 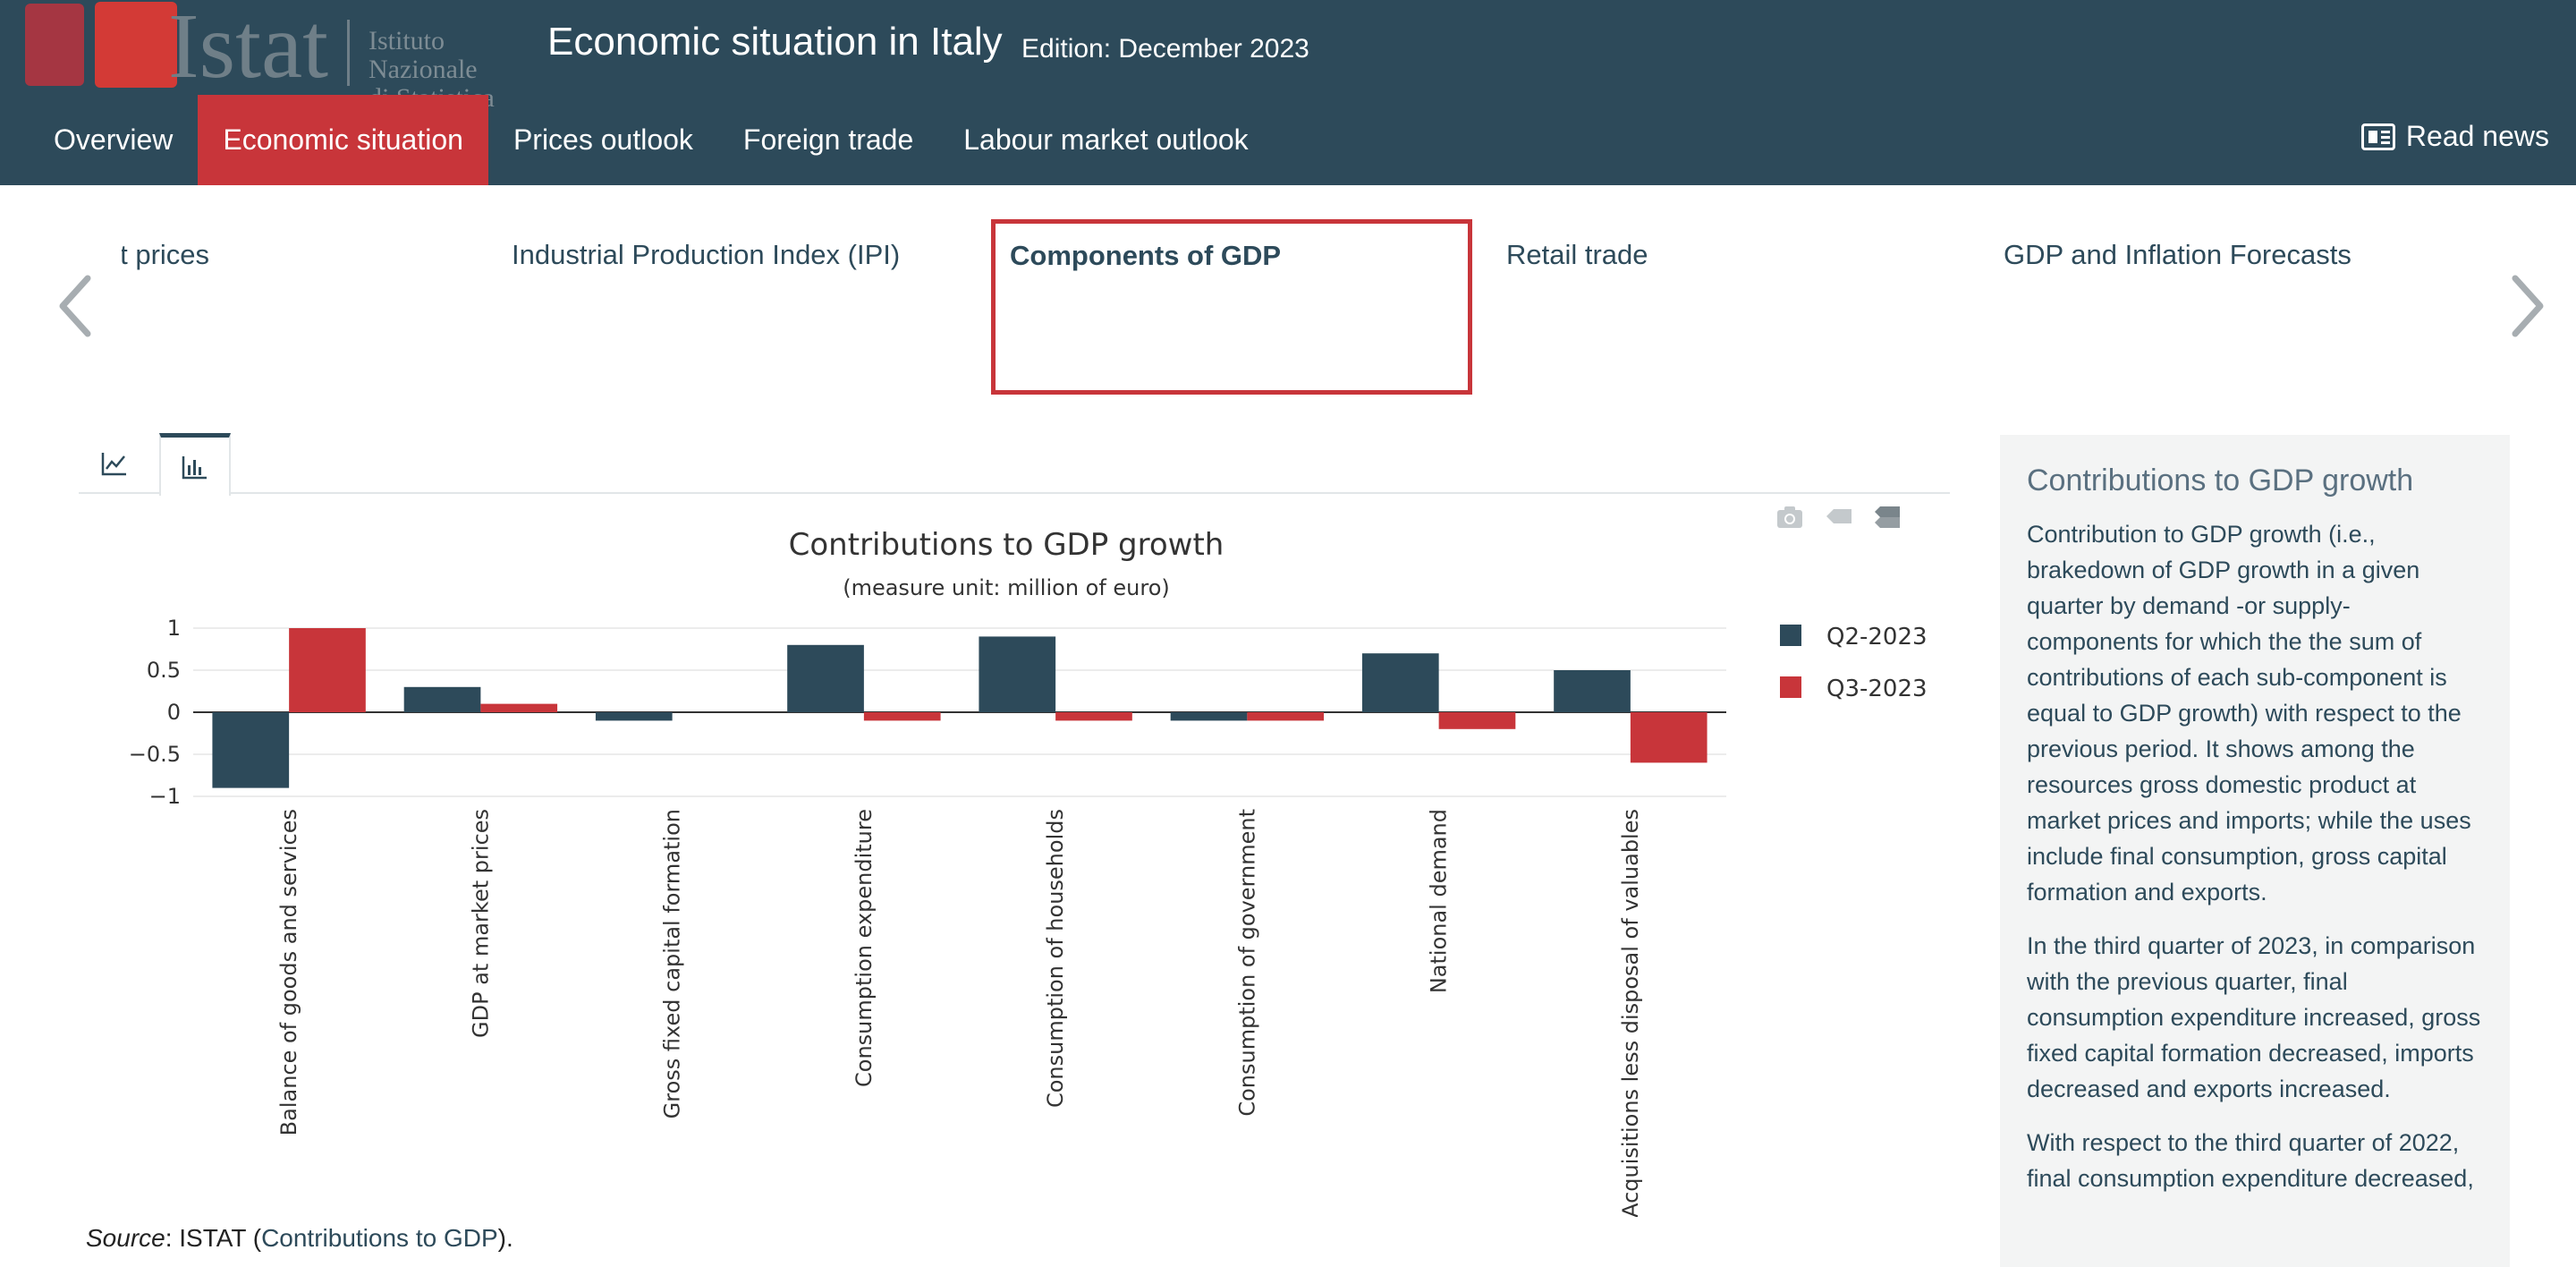 I want to click on logo-word: Istat, so click(x=248, y=49).